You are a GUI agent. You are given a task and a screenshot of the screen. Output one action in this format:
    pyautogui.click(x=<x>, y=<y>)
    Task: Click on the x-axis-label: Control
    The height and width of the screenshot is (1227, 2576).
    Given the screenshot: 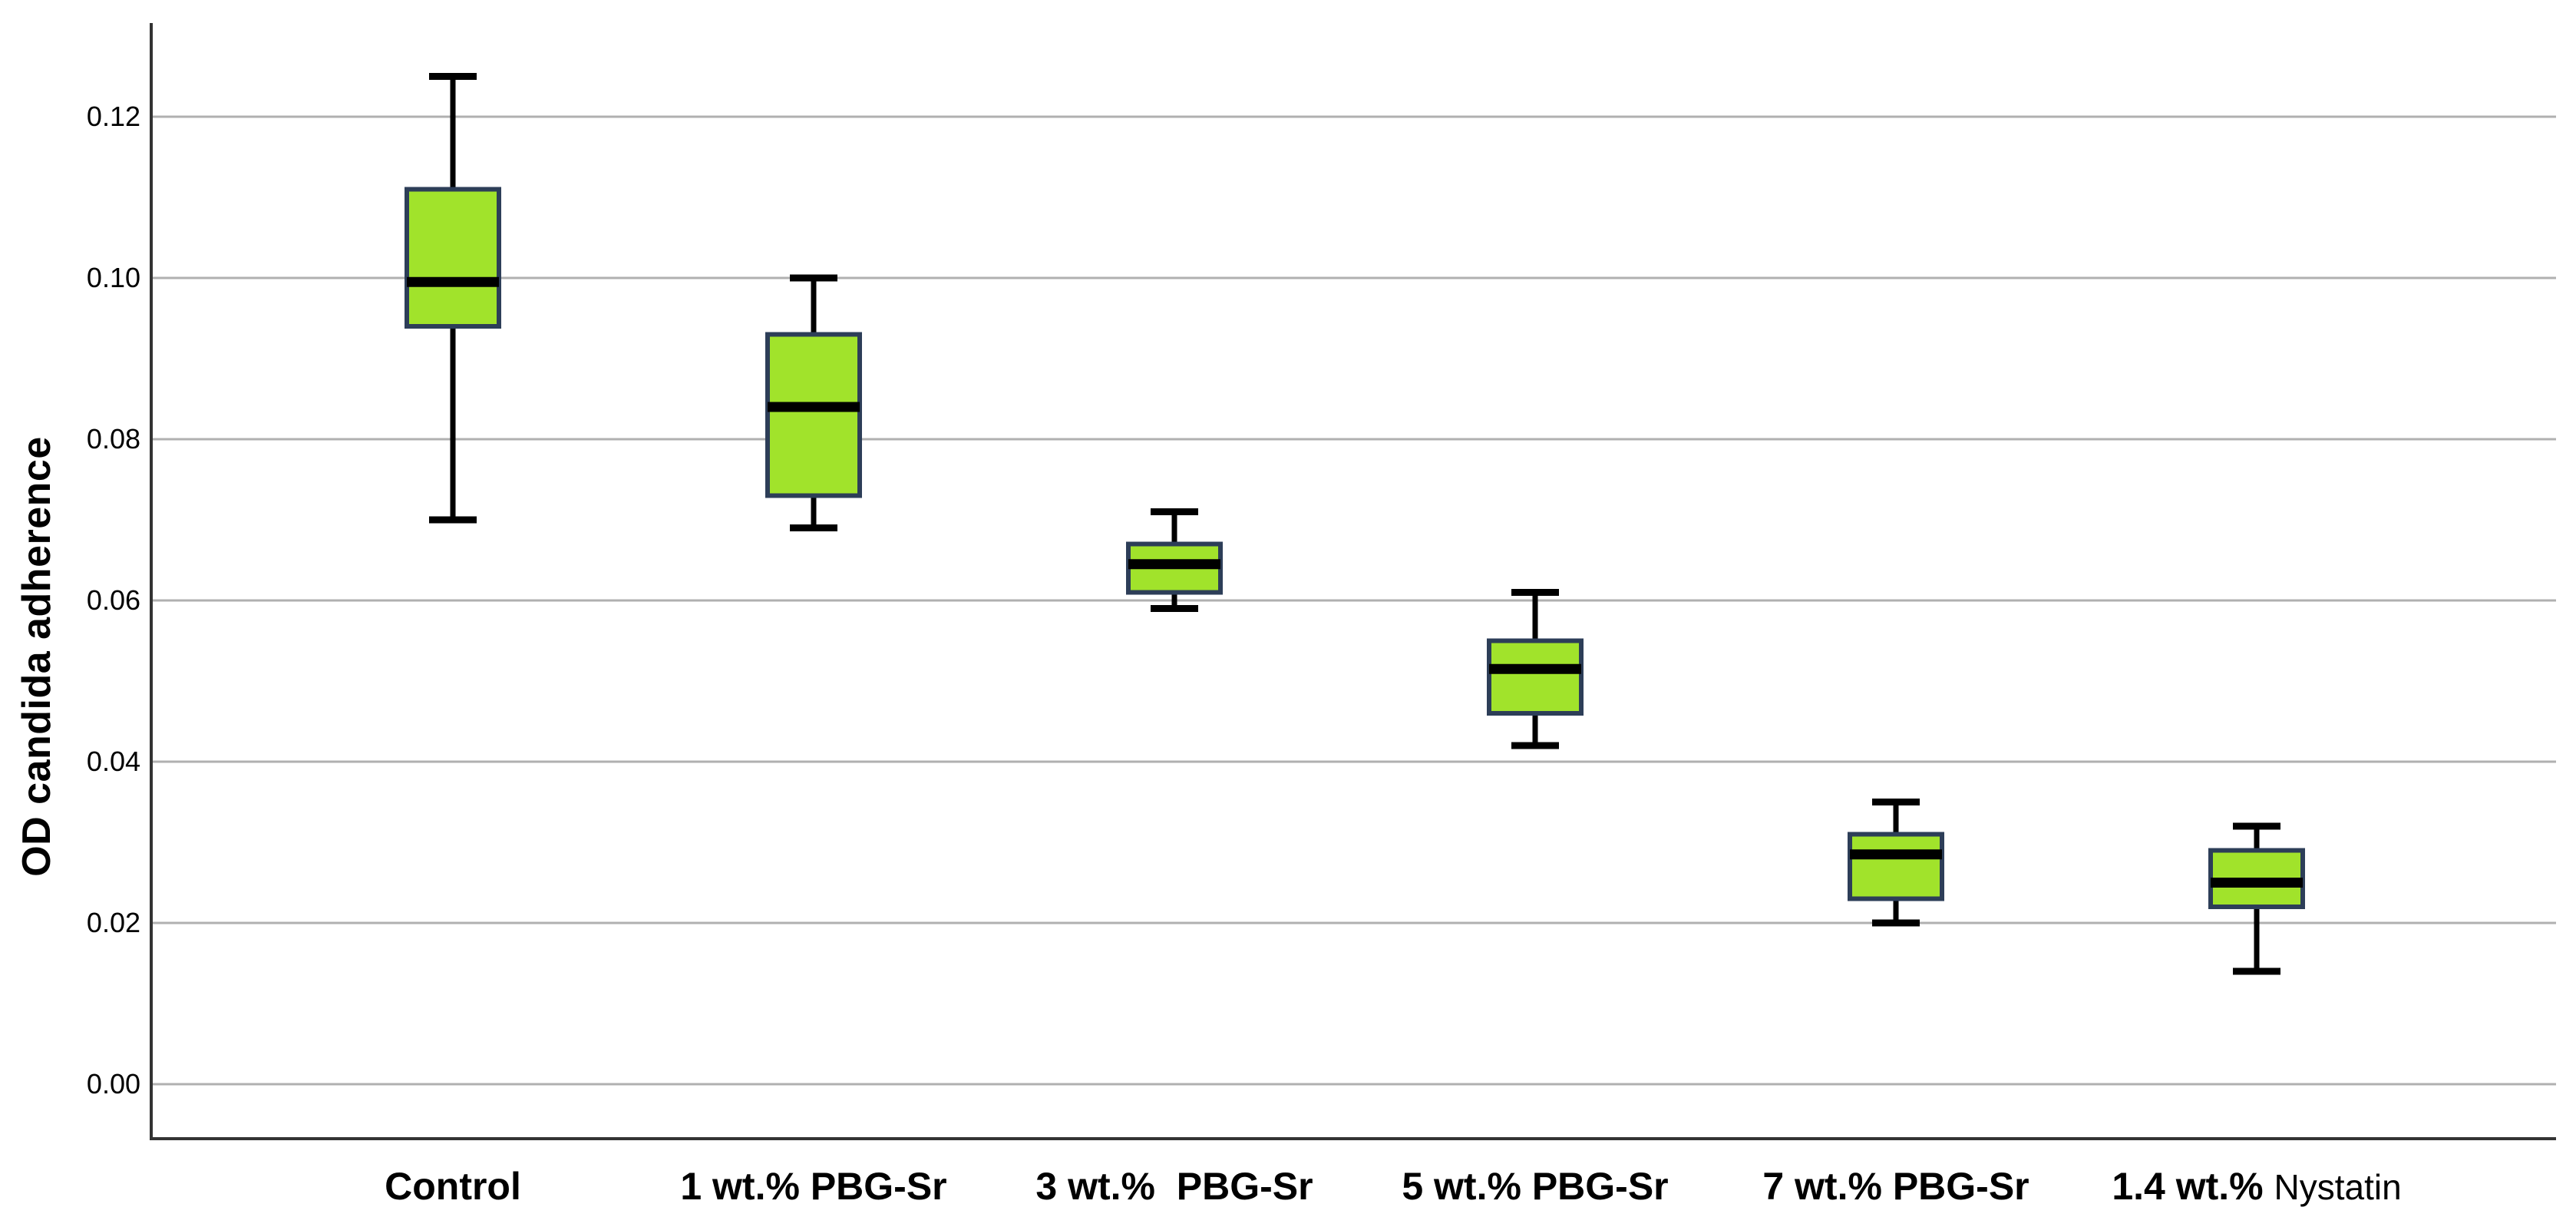 What is the action you would take?
    pyautogui.click(x=453, y=1186)
    